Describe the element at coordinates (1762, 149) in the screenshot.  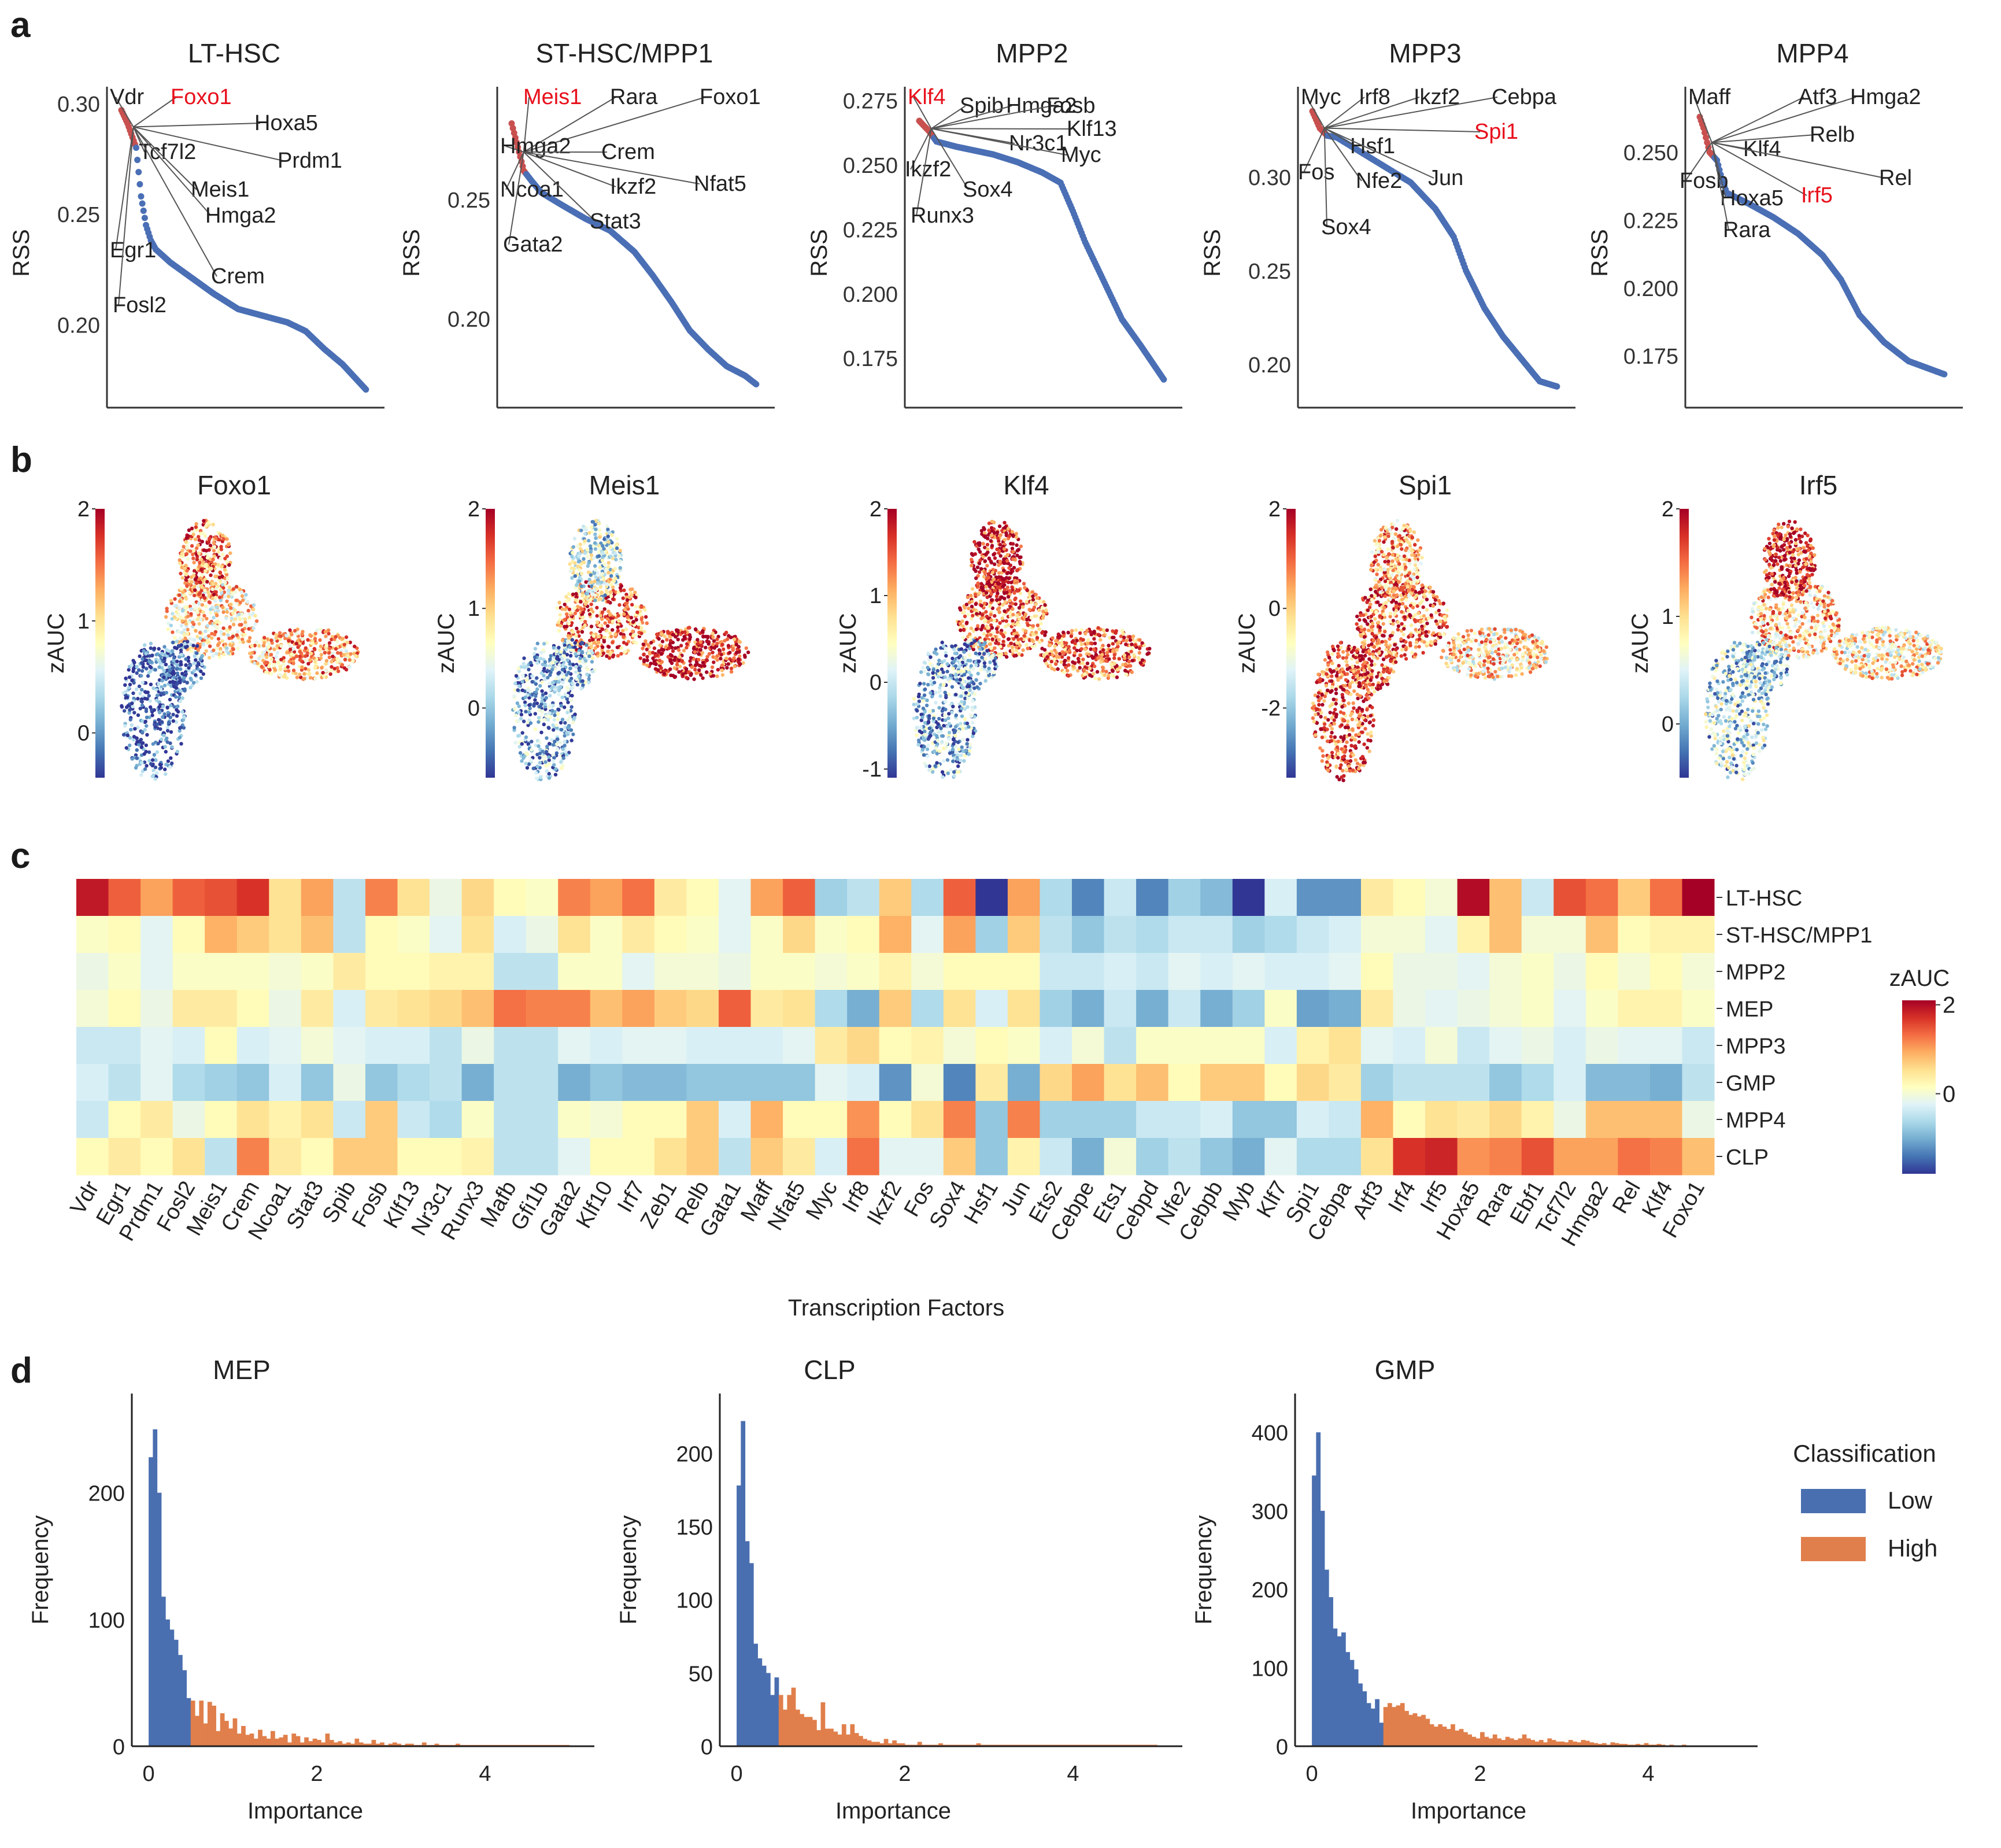
I see `rss-gene-label: Klf4` at that location.